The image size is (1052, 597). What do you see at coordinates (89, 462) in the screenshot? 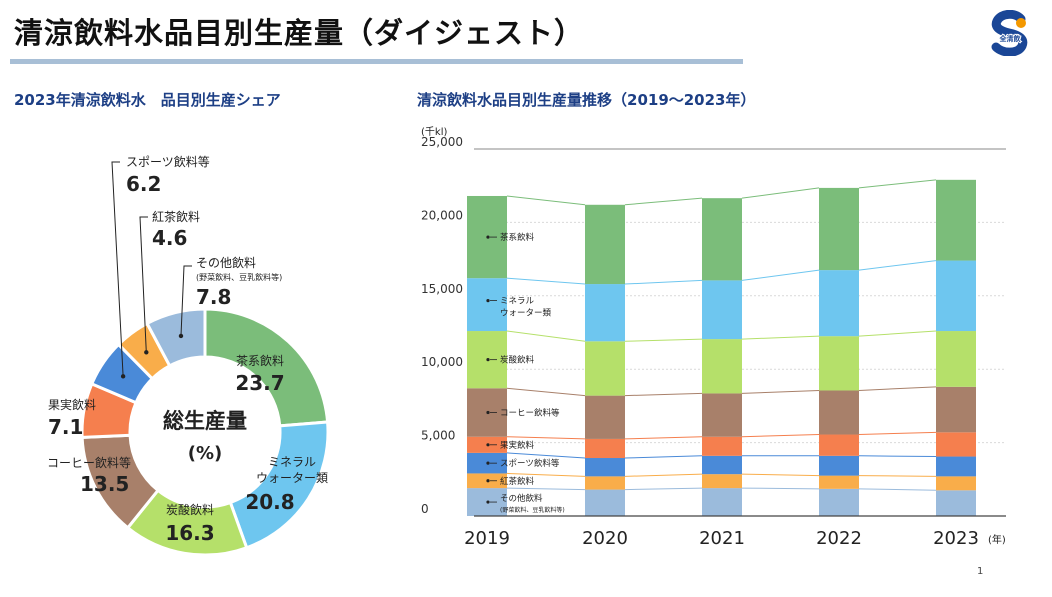
I see `slice-label-coffee: コーヒー飲料等` at bounding box center [89, 462].